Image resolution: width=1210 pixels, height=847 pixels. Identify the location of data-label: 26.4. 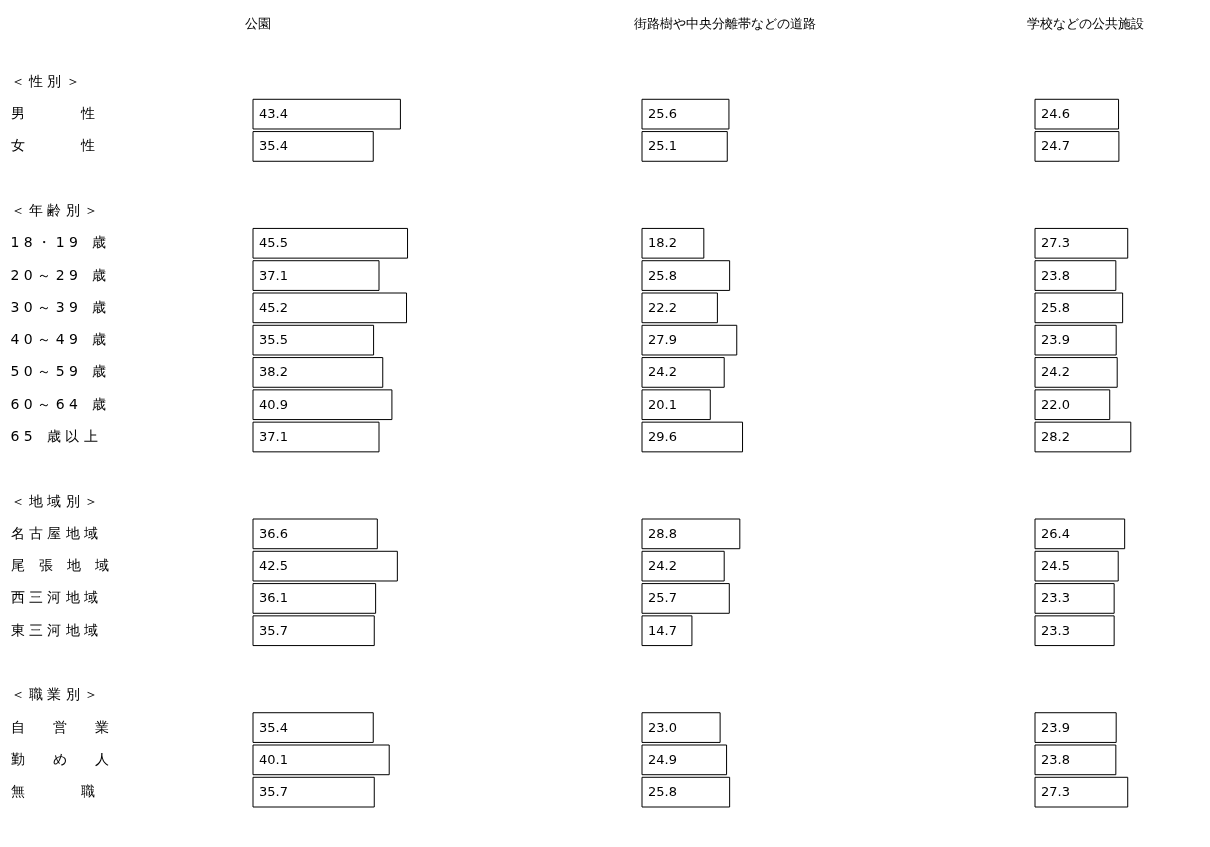
(1055, 533).